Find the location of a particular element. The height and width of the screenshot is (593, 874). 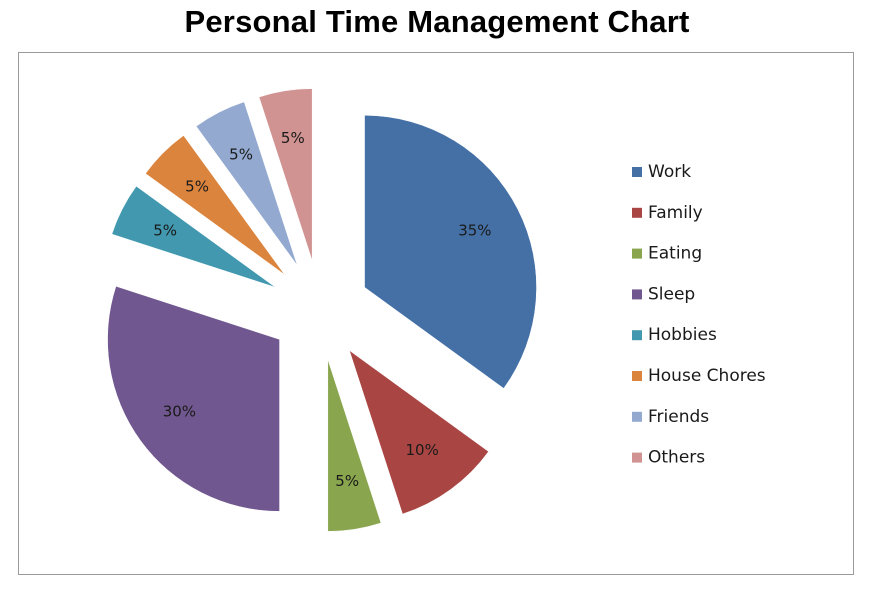

legend-entry-work: Work is located at coordinates (669, 172).